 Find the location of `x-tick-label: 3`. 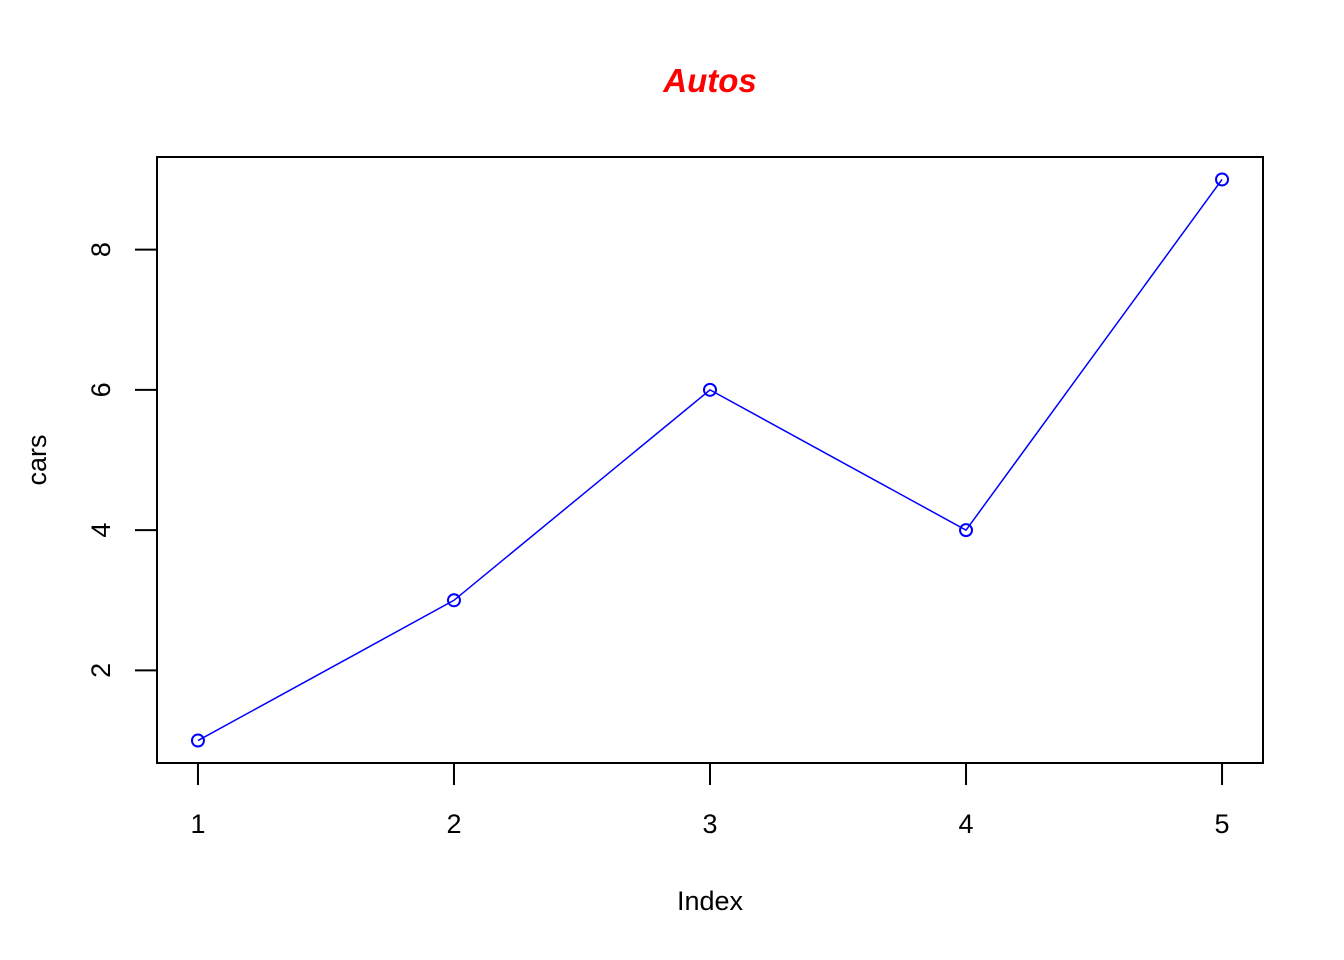

x-tick-label: 3 is located at coordinates (709, 824).